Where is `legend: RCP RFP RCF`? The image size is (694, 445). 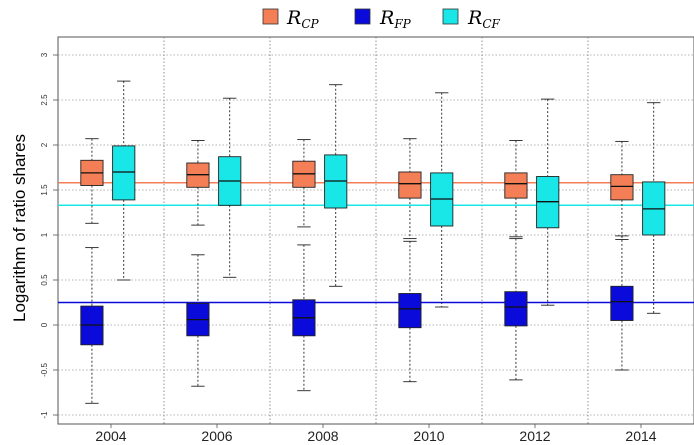 legend: RCP RFP RCF is located at coordinates (381, 19).